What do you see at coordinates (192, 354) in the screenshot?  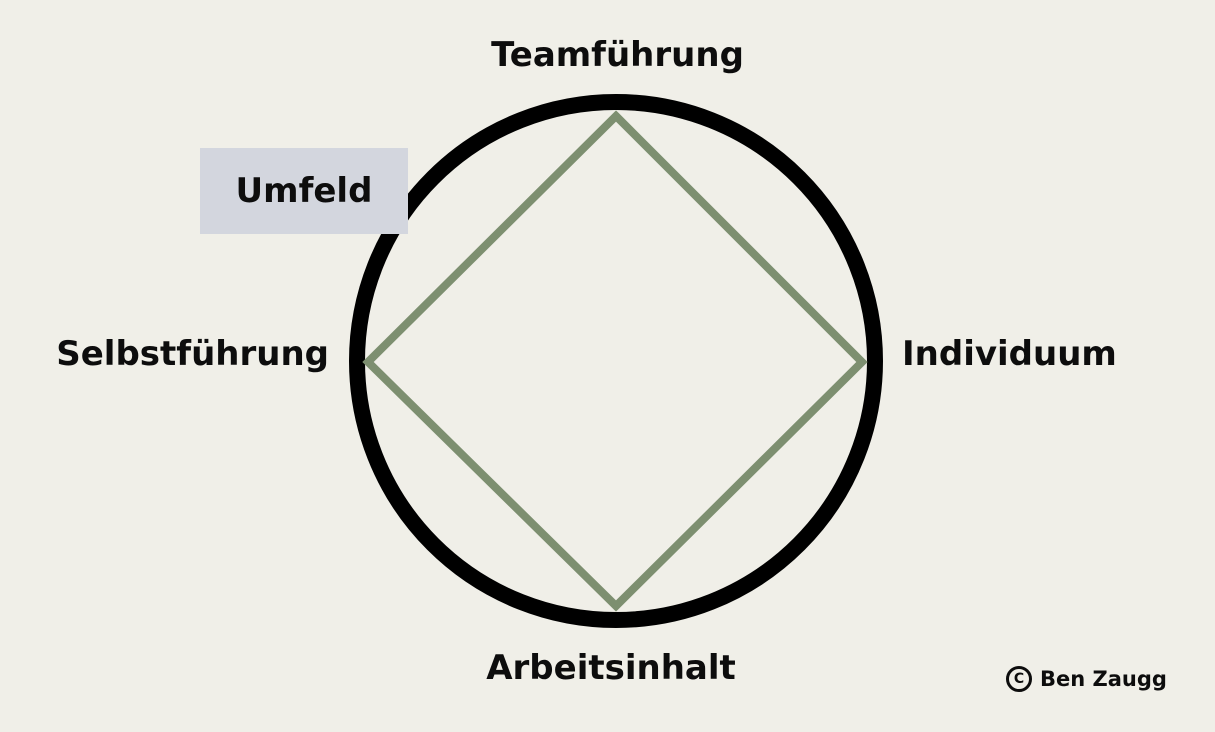 I see `label-selbstfuehrung: Selbstführung` at bounding box center [192, 354].